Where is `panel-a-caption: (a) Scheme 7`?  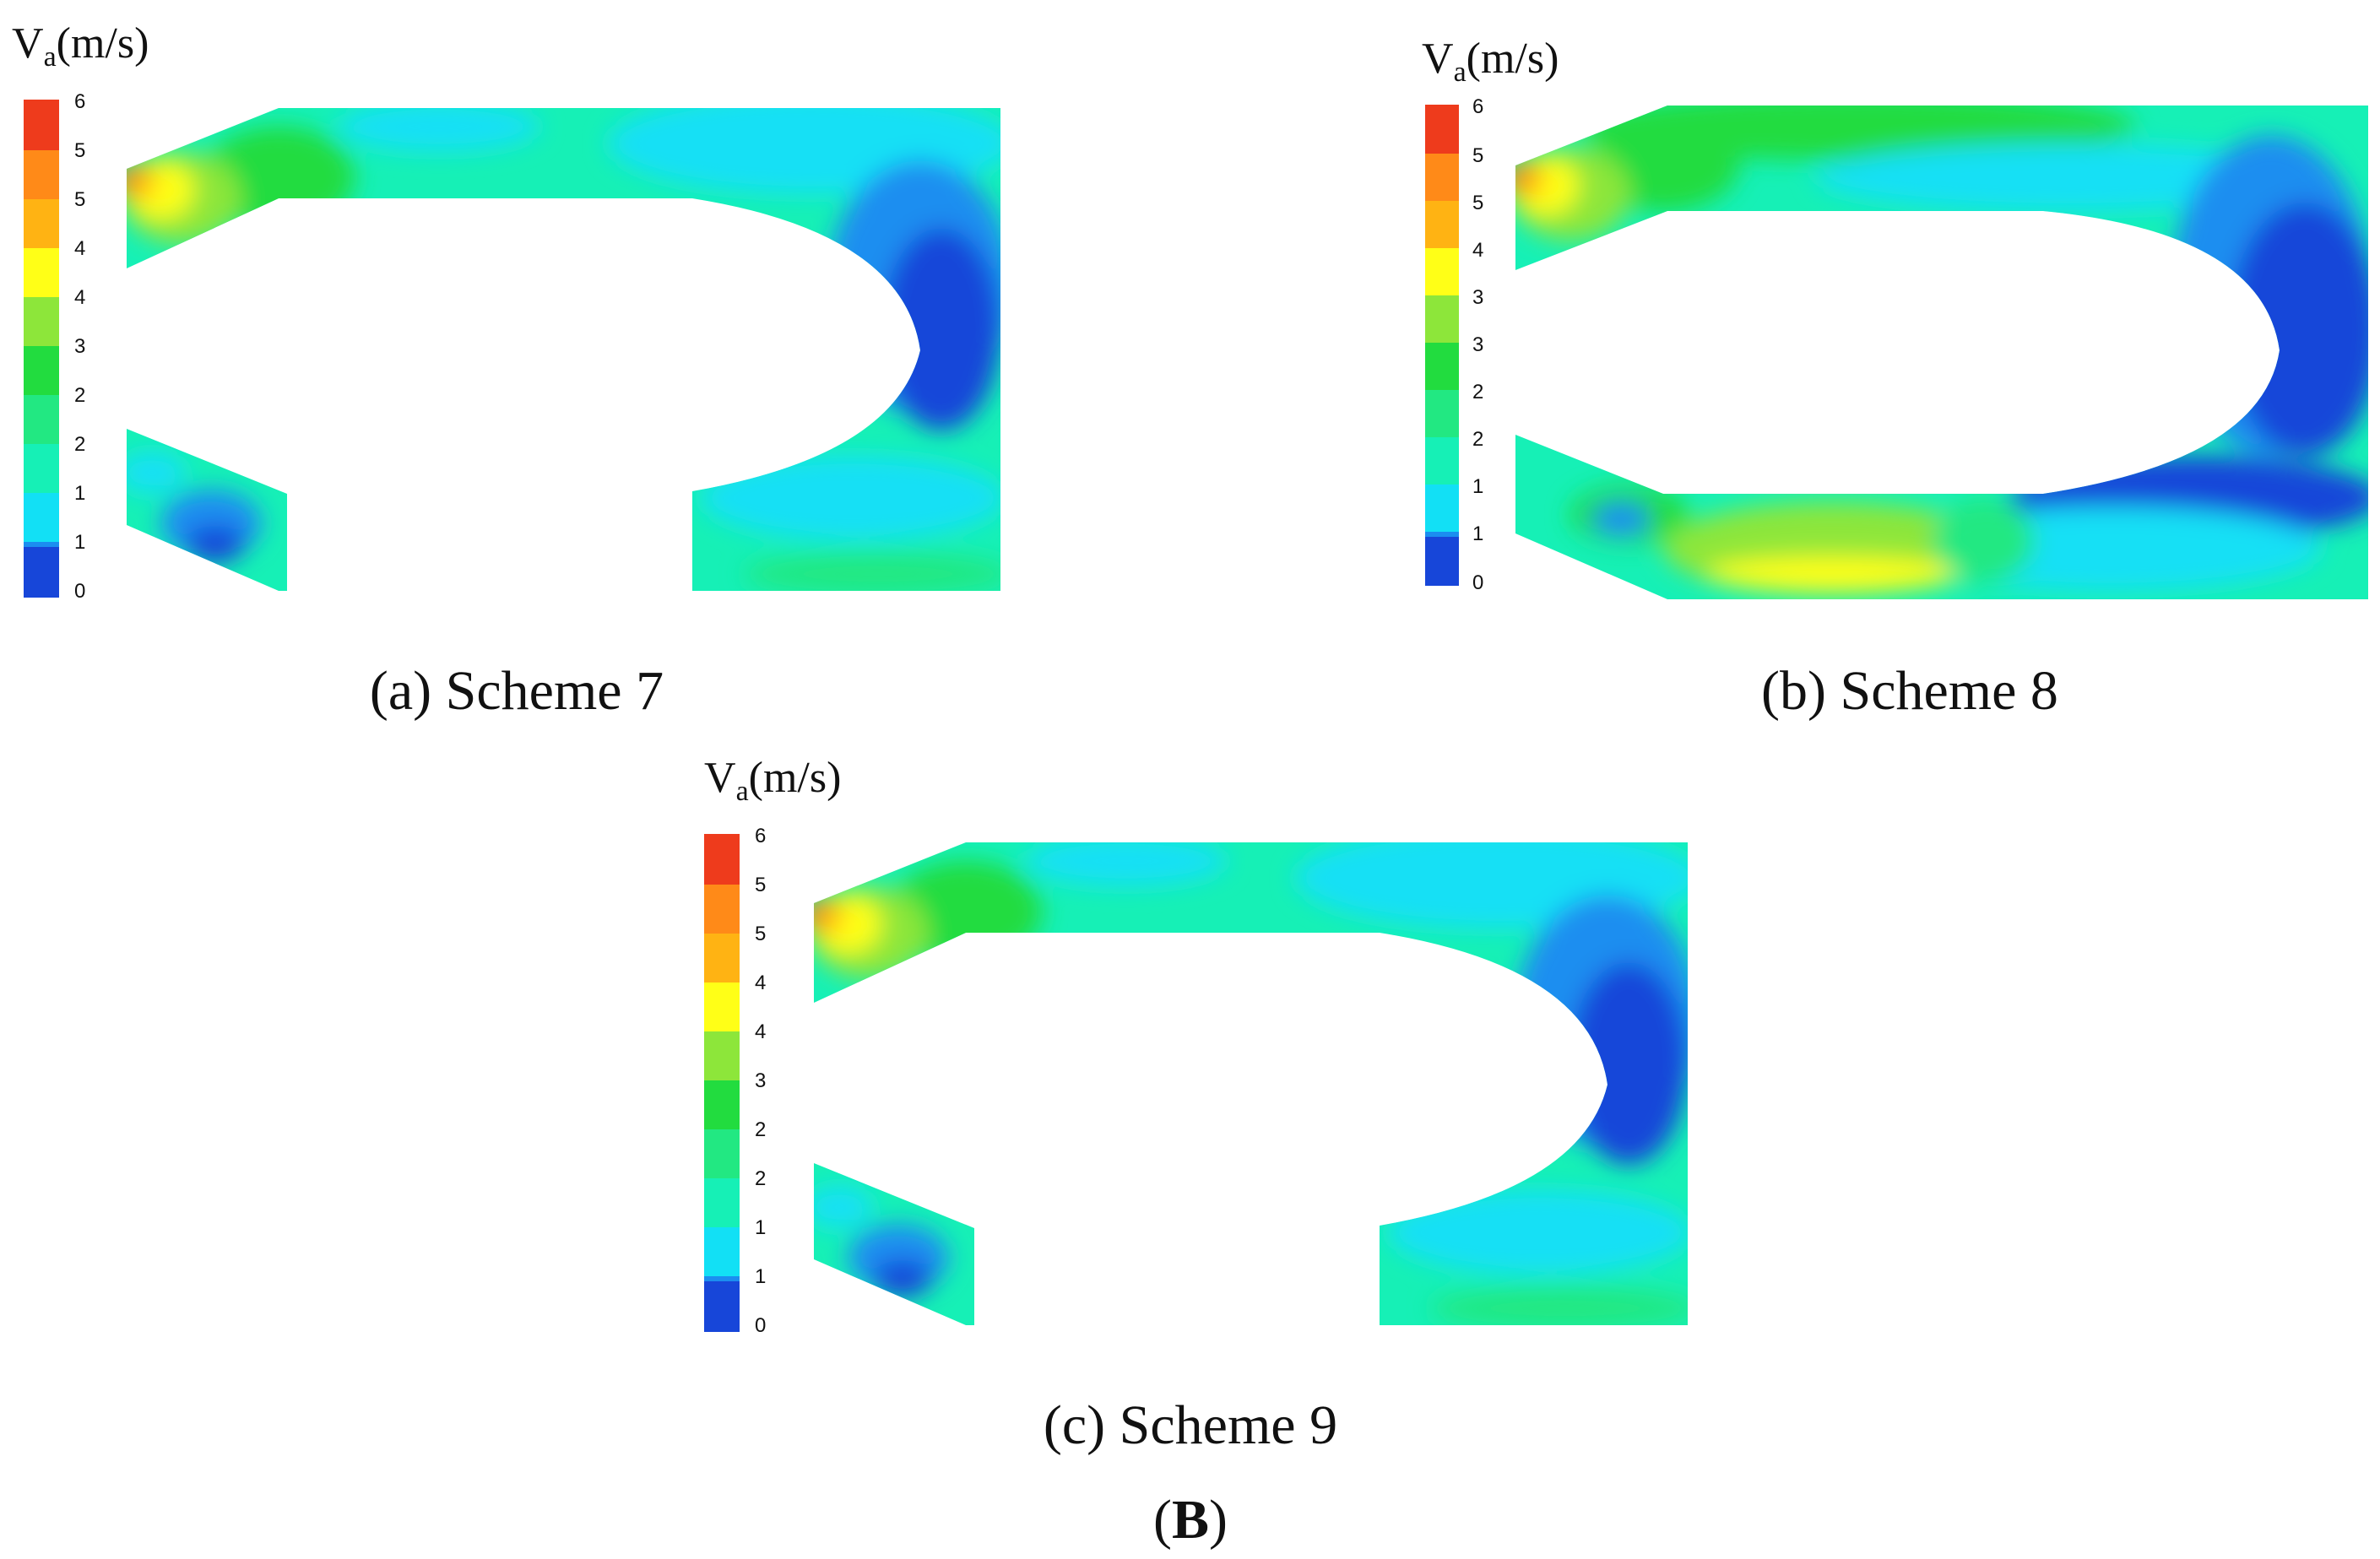
panel-a-caption: (a) Scheme 7 is located at coordinates (517, 691).